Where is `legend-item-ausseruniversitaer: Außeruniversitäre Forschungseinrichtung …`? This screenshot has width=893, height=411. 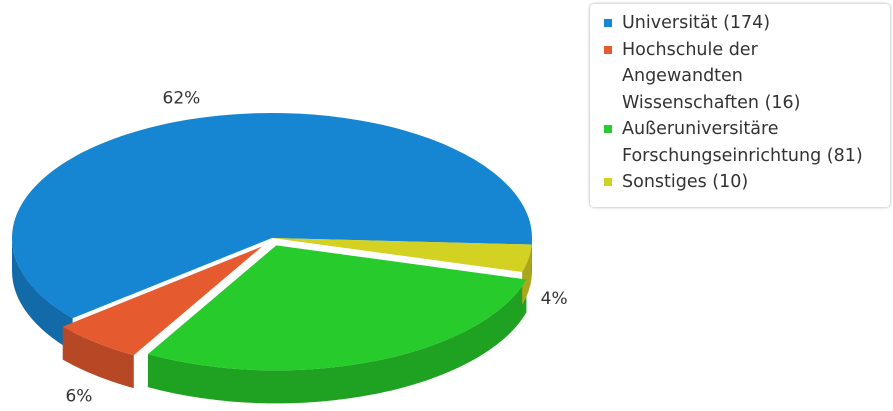
legend-item-ausseruniversitaer: Außeruniversitäre Forschungseinrichtung … is located at coordinates (743, 142).